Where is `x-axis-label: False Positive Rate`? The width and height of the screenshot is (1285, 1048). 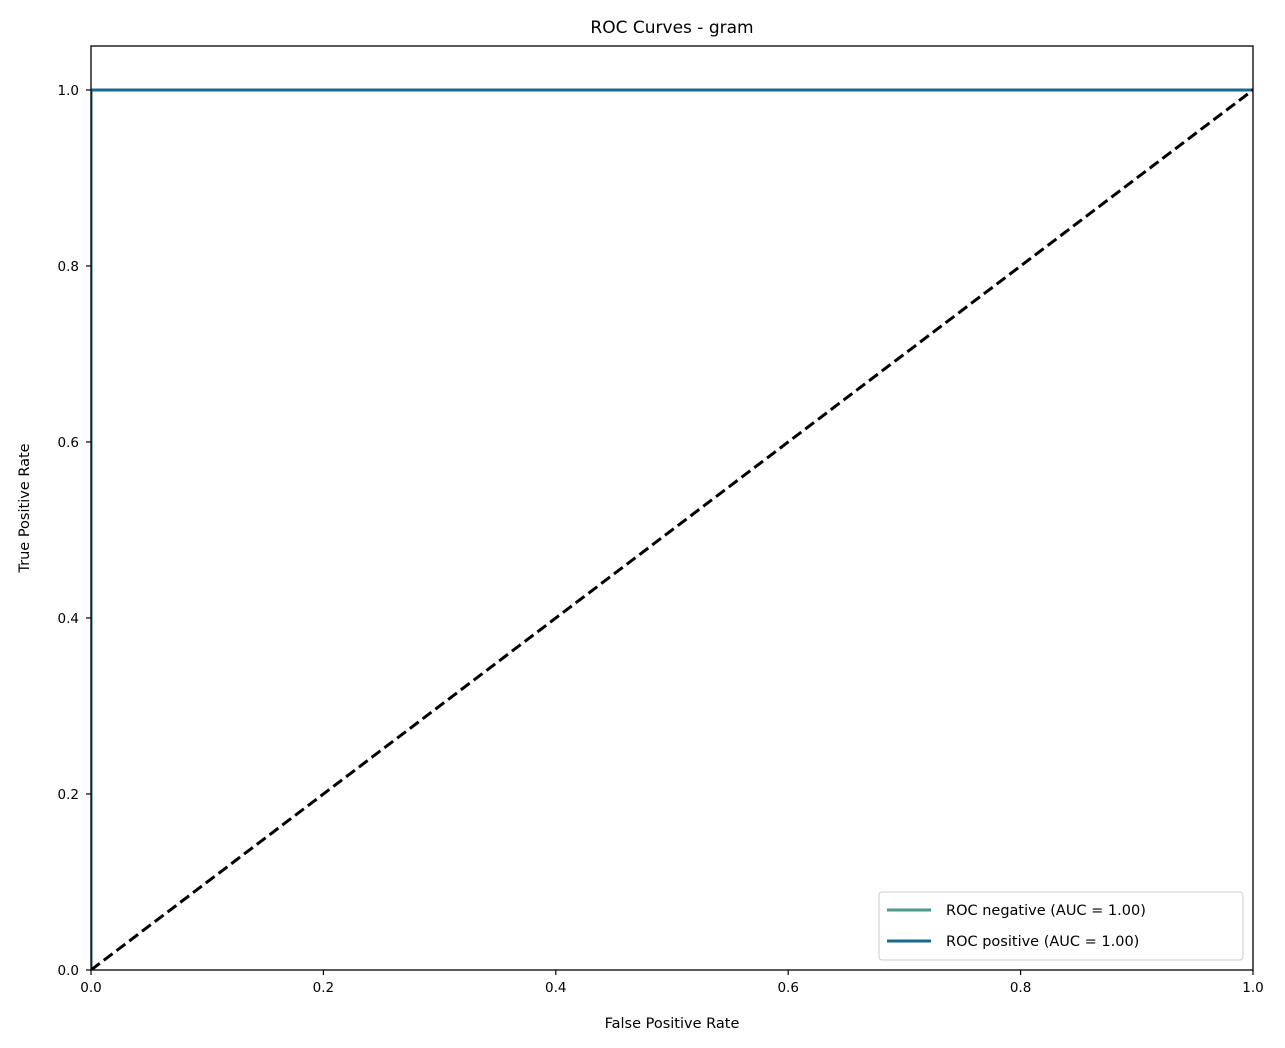 x-axis-label: False Positive Rate is located at coordinates (672, 1024).